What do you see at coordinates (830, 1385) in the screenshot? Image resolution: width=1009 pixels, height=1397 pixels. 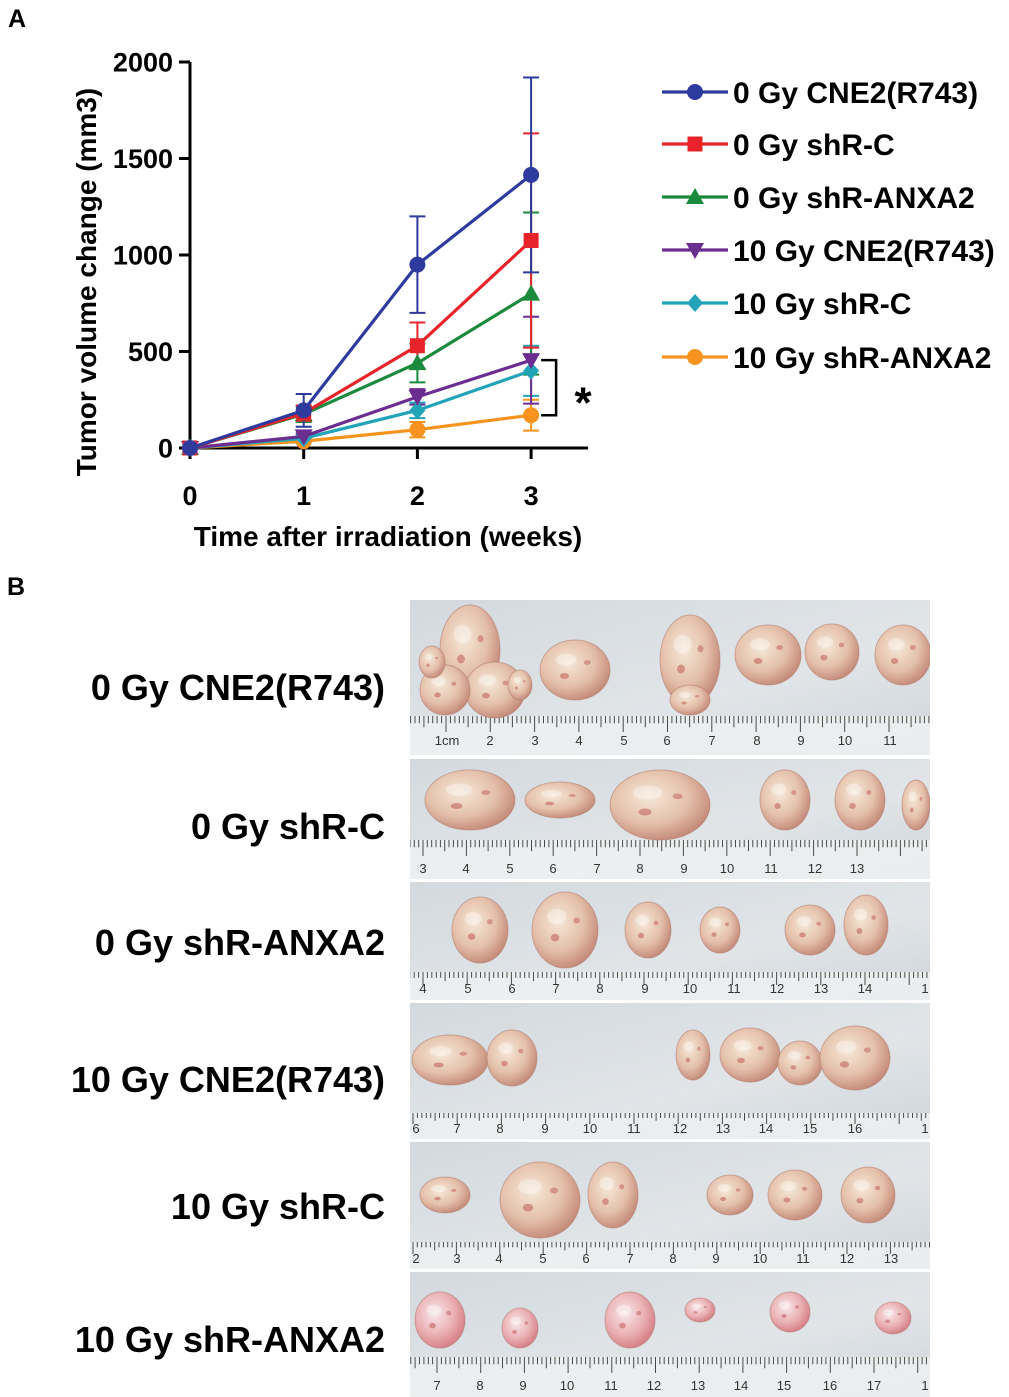 I see `ruler-number: 16` at bounding box center [830, 1385].